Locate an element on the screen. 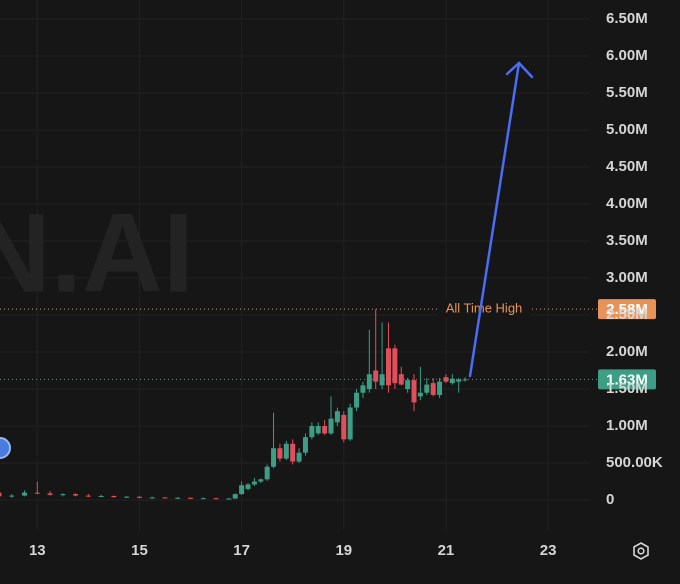 The height and width of the screenshot is (584, 680). x-tick-label: 15 is located at coordinates (139, 550).